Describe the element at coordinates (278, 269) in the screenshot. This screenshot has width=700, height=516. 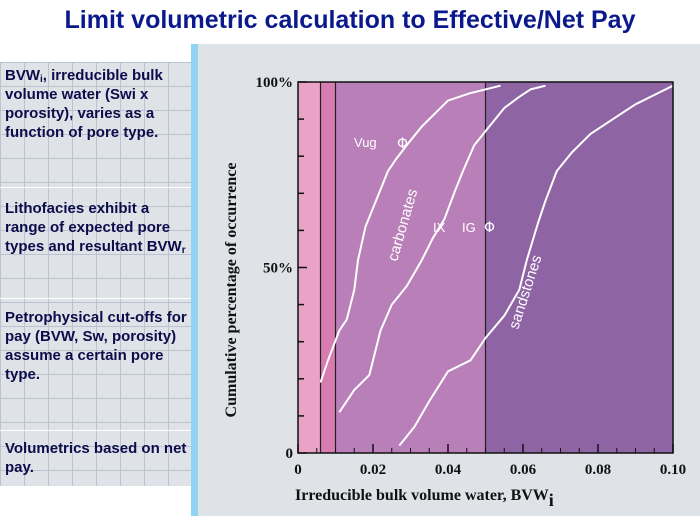
I see `y-tick-label: 50%` at that location.